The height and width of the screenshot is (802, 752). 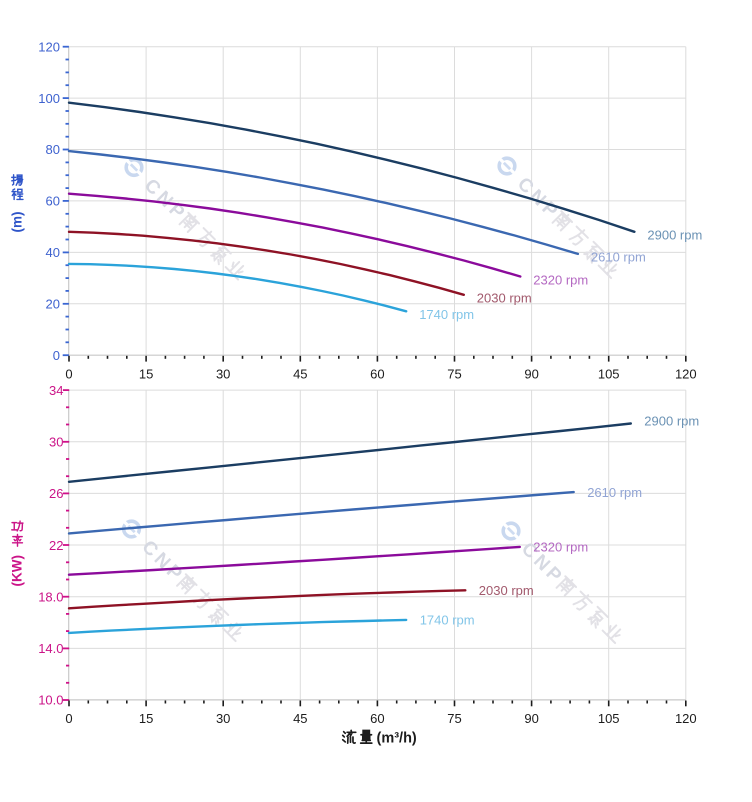 What do you see at coordinates (56, 493) in the screenshot?
I see `svg-text: 26` at bounding box center [56, 493].